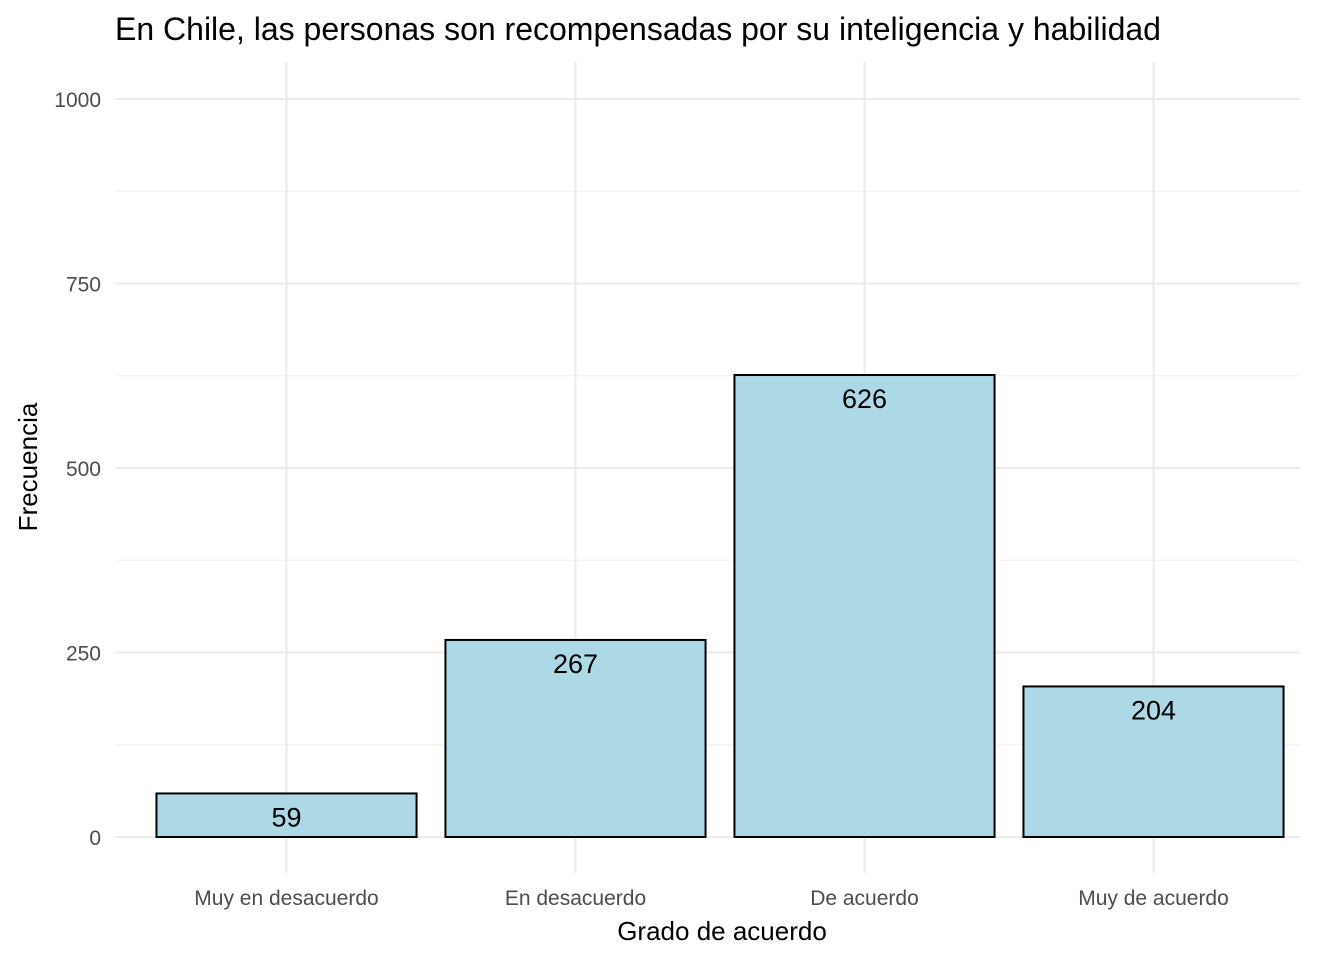  Describe the element at coordinates (28, 466) in the screenshot. I see `y-axis-title: Frecuencia` at that location.